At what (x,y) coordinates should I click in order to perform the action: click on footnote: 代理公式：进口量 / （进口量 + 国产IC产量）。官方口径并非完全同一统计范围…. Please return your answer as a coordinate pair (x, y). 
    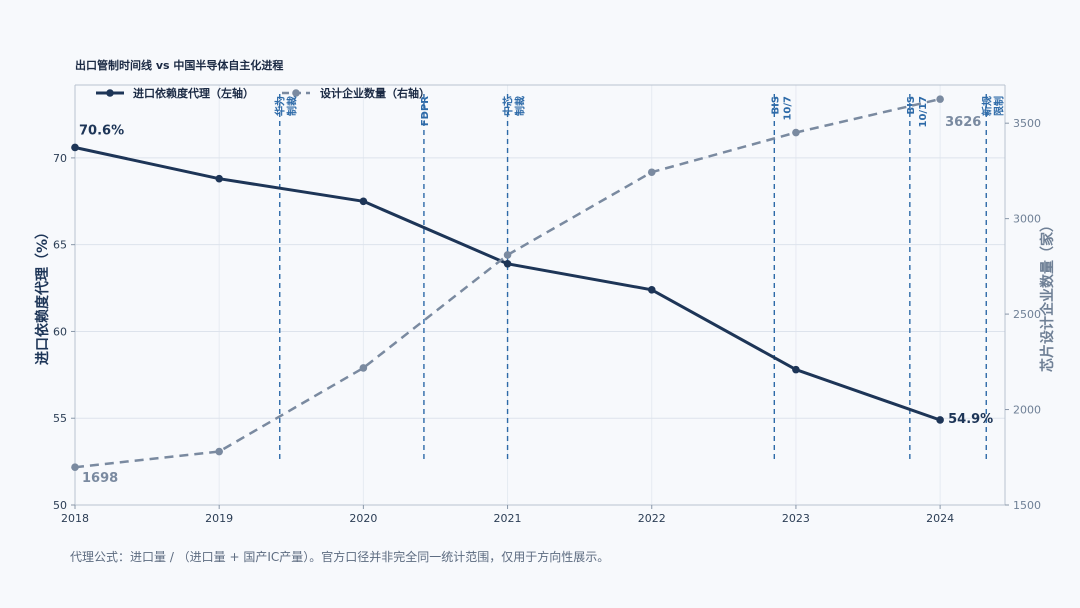
    Looking at the image, I should click on (340, 557).